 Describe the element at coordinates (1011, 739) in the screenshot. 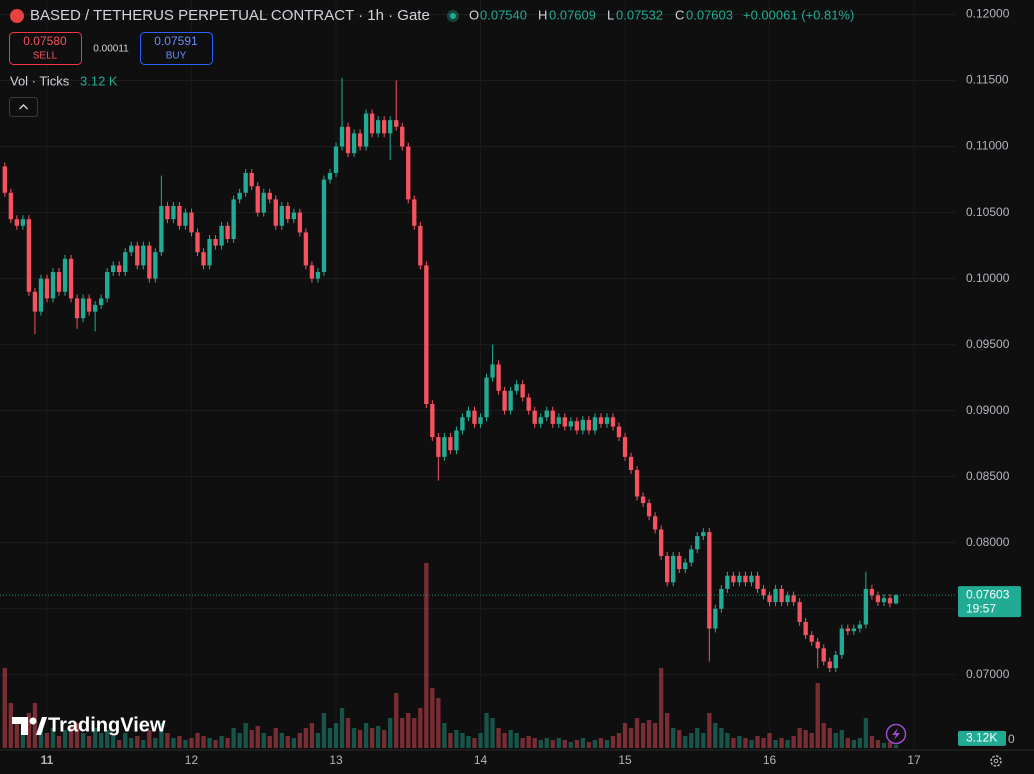

I see `volume-tick-label: 0` at that location.